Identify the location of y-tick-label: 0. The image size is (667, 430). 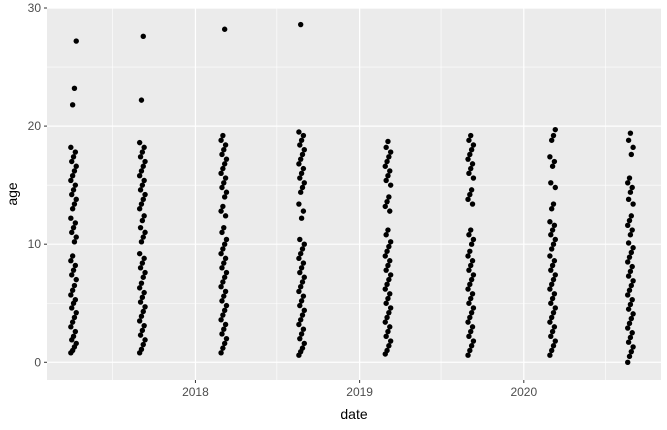
(37, 362).